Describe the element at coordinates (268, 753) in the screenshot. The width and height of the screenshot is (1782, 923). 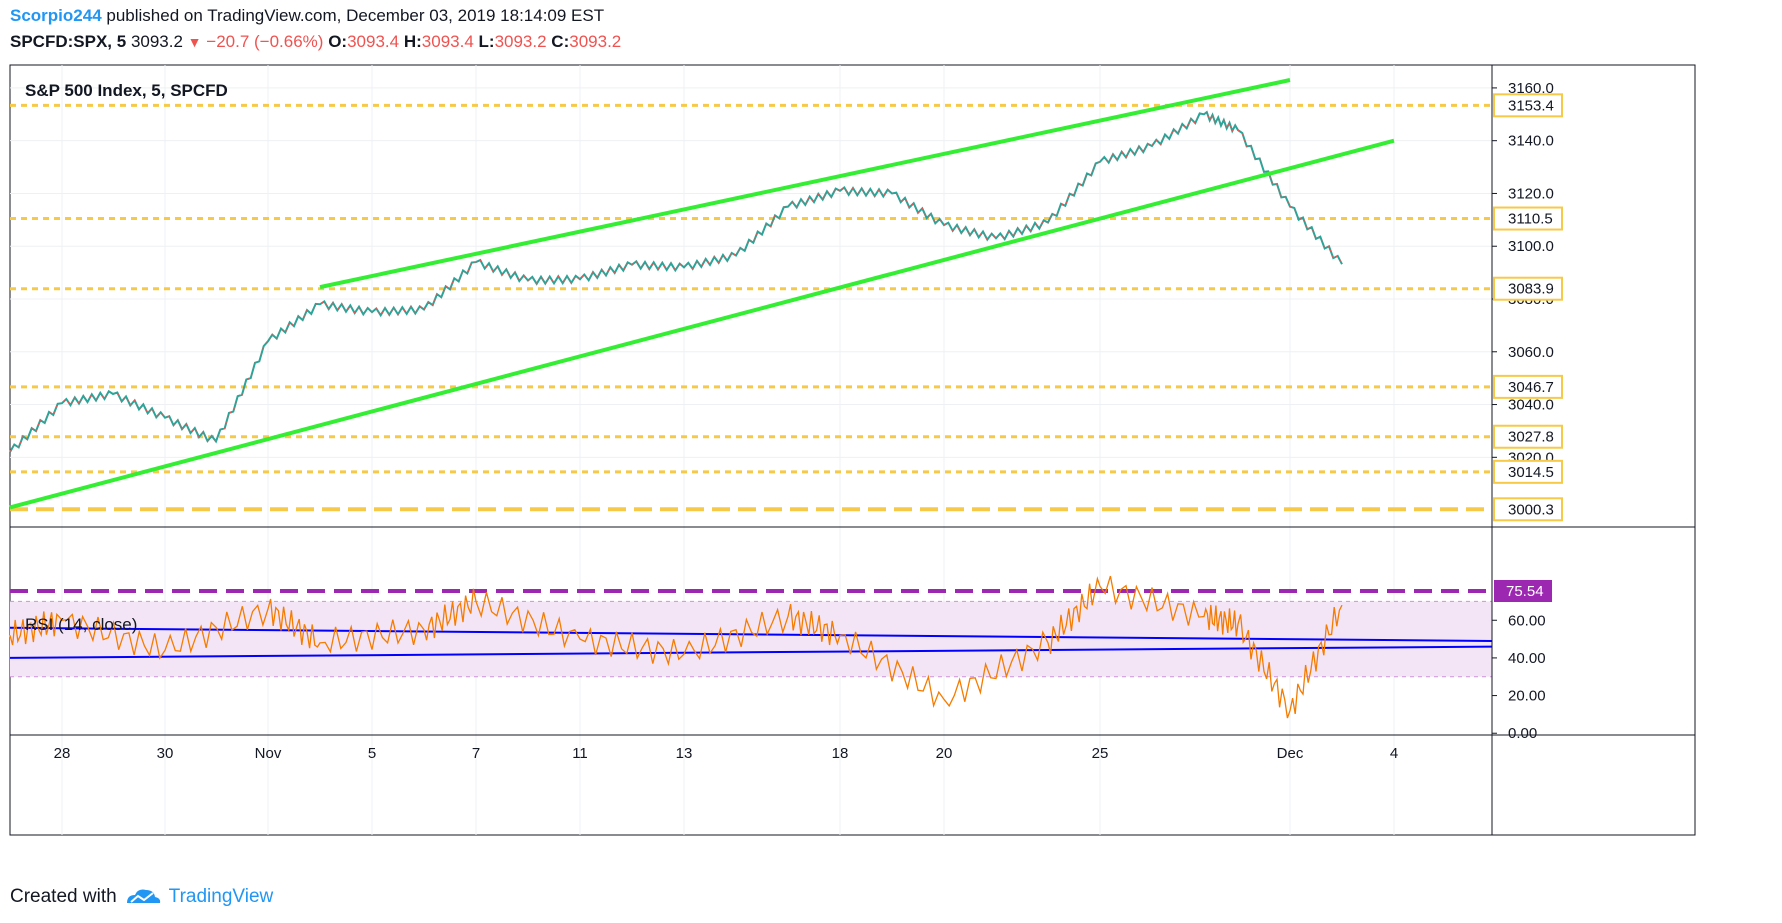
I see `x-tick-label: Nov` at that location.